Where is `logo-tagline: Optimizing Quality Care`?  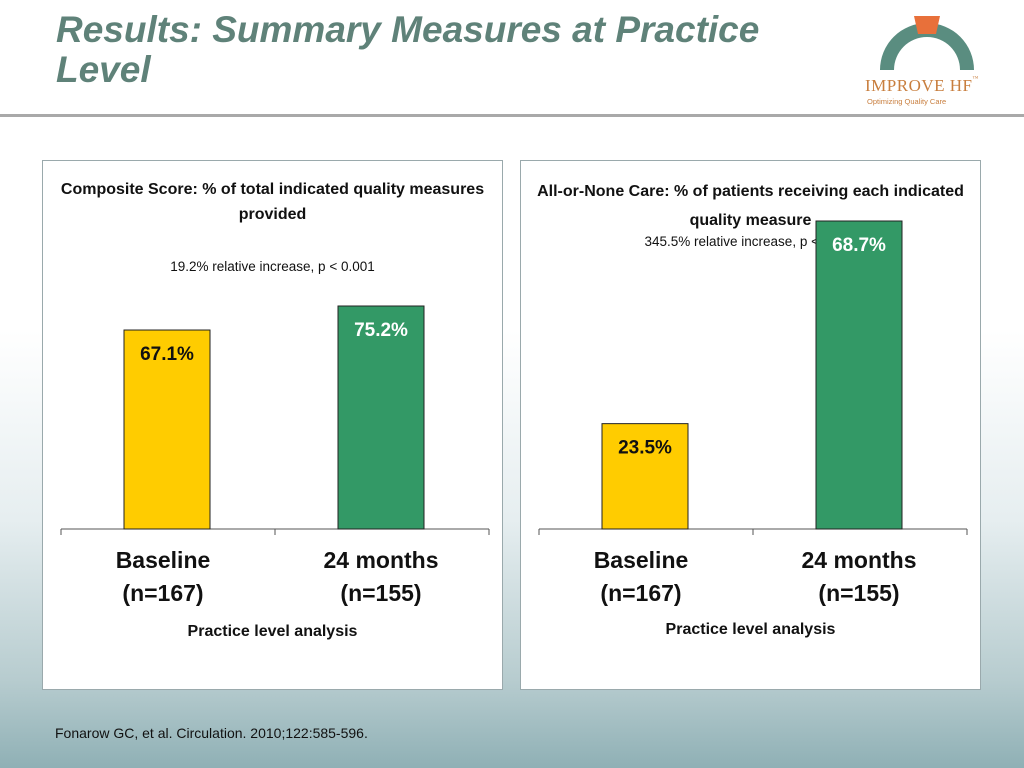
logo-tagline: Optimizing Quality Care is located at coordinates (907, 101).